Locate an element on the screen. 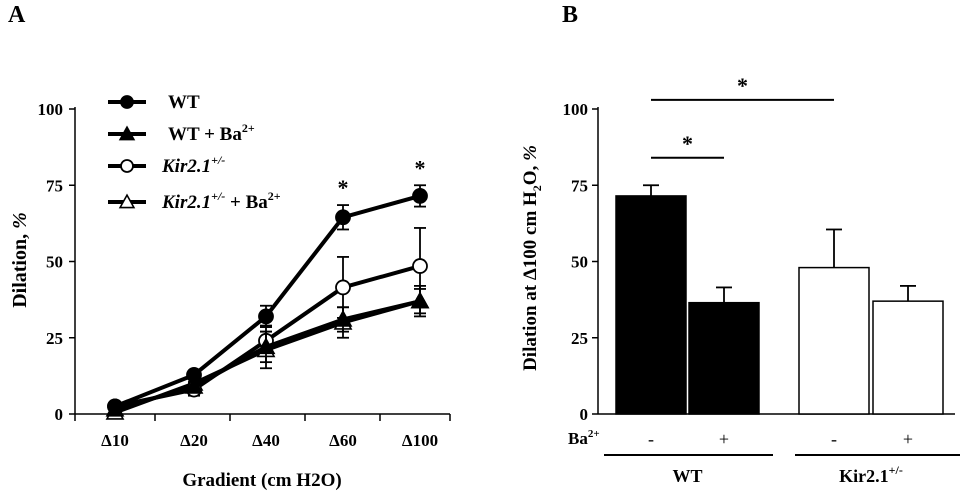 The width and height of the screenshot is (962, 492). group-label-name: WT is located at coordinates (687, 476).